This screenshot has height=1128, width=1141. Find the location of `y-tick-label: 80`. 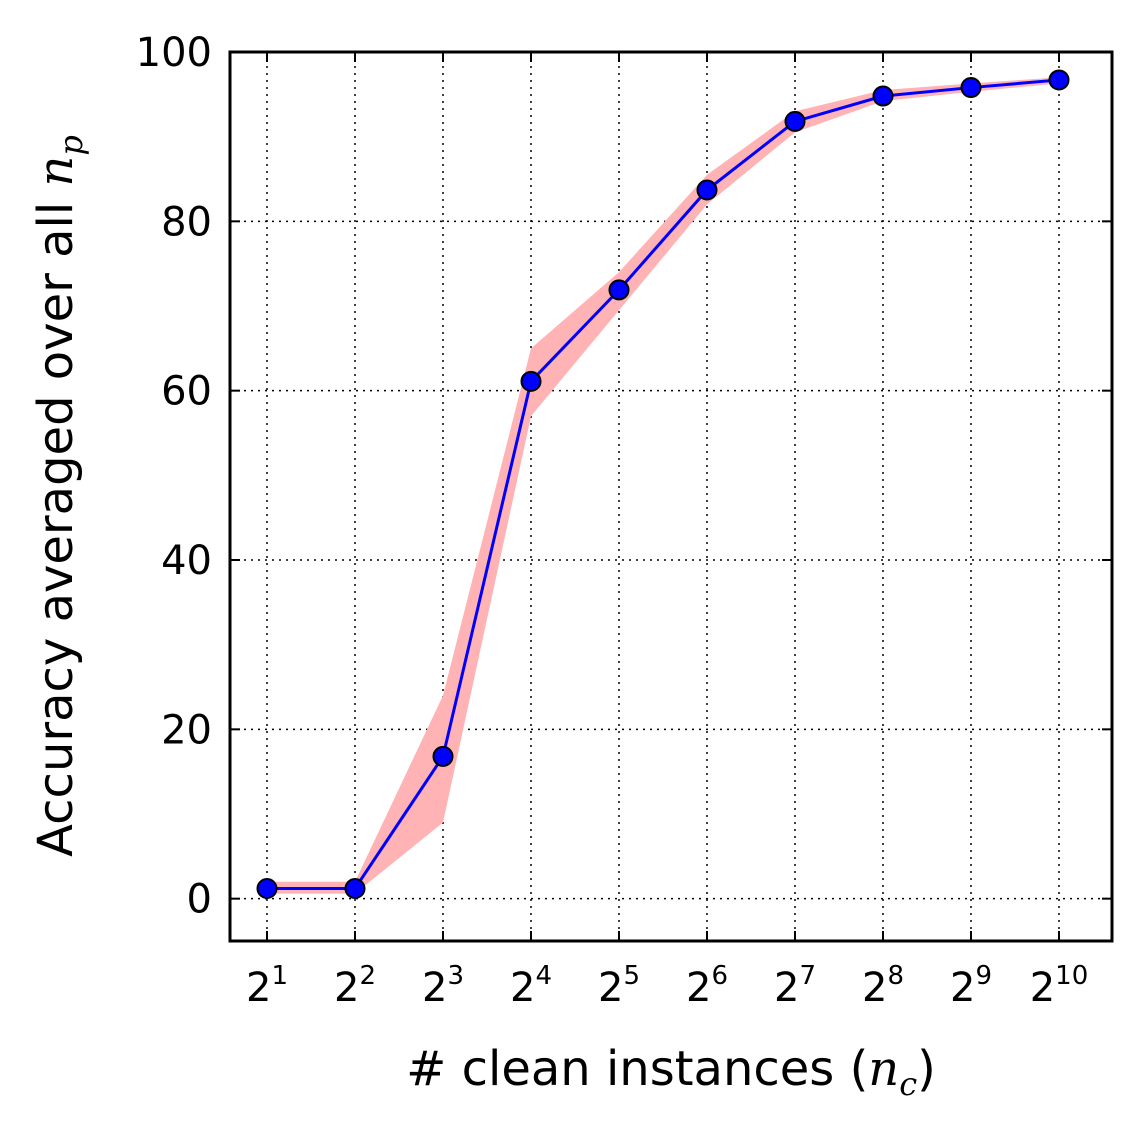

y-tick-label: 80 is located at coordinates (186, 222).